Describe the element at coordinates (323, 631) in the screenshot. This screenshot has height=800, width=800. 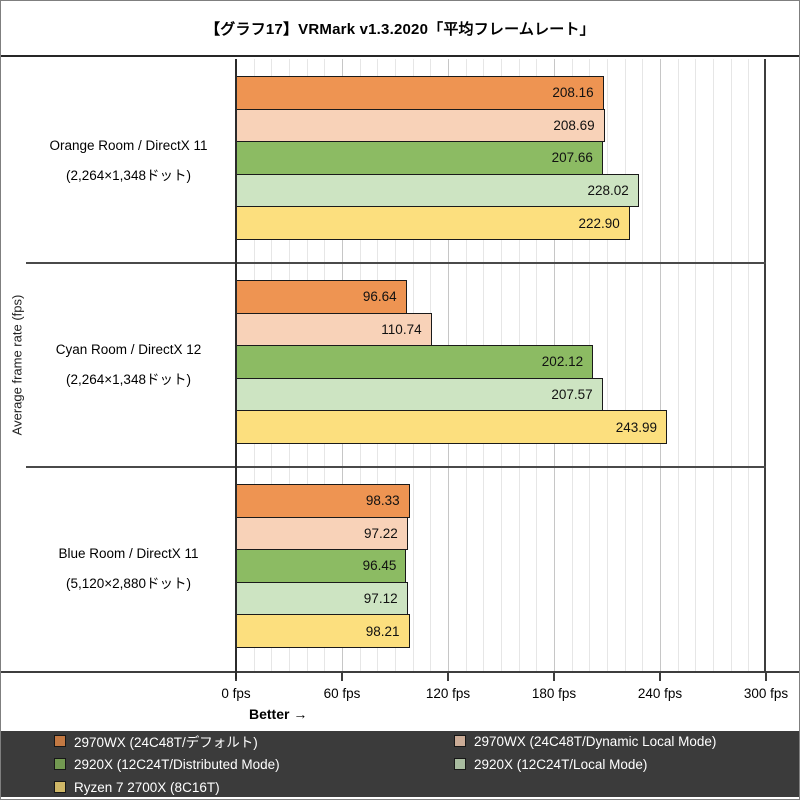
I see `bar-ryzen-2700x: 98.21` at that location.